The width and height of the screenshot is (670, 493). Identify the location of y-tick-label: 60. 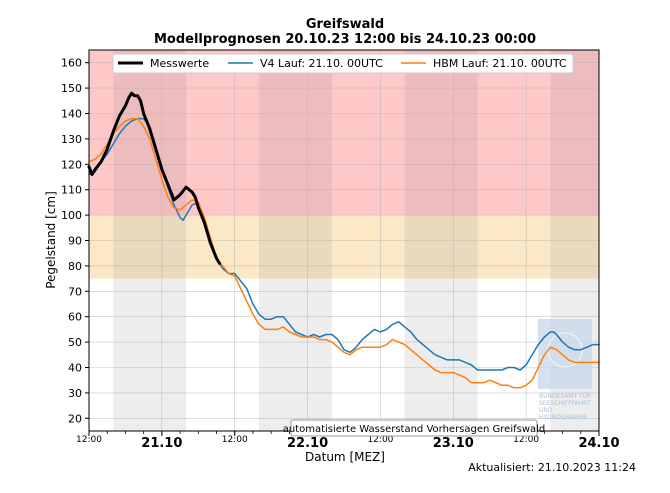
(75, 317).